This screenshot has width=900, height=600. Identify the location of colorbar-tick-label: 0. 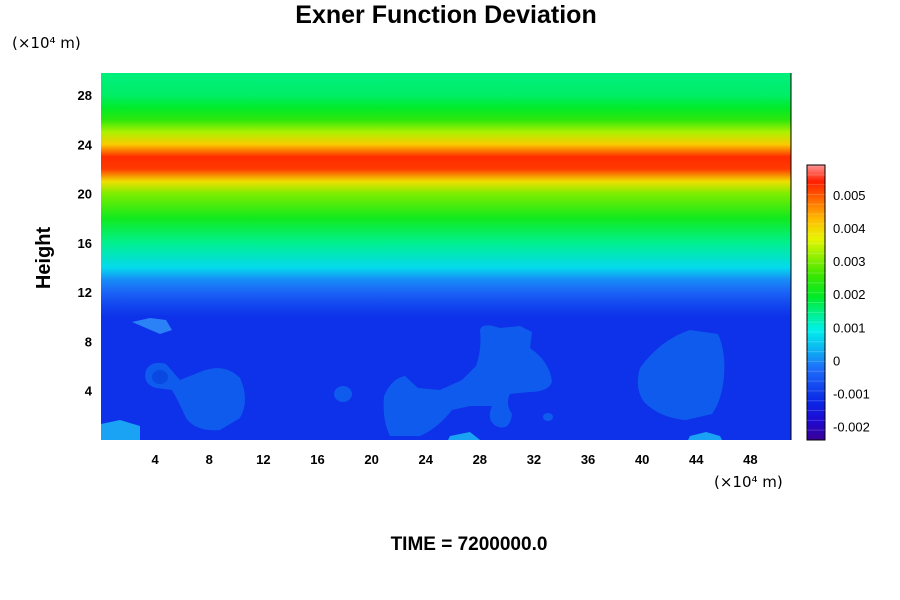
(836, 360).